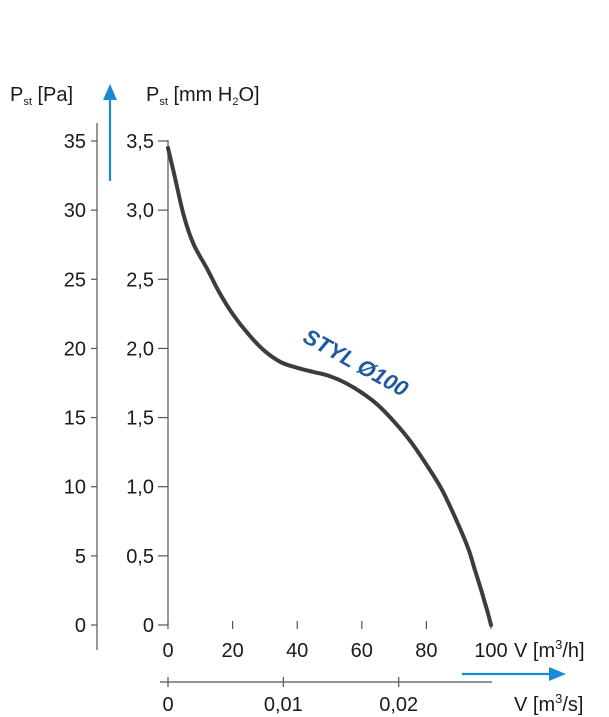  Describe the element at coordinates (283, 705) in the screenshot. I see `flow-s-tick-label: 0,01` at that location.